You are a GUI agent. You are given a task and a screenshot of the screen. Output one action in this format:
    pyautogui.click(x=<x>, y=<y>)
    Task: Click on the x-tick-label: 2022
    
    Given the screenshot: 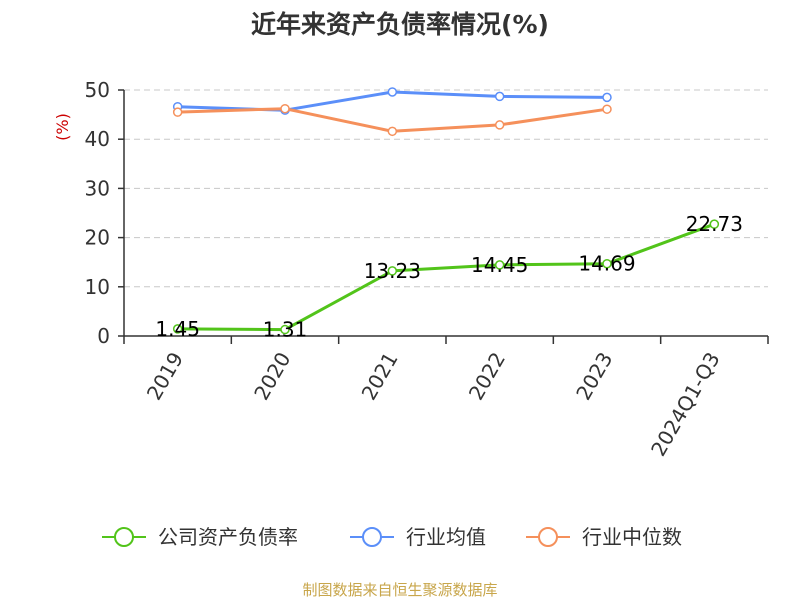 What is the action you would take?
    pyautogui.click(x=487, y=376)
    